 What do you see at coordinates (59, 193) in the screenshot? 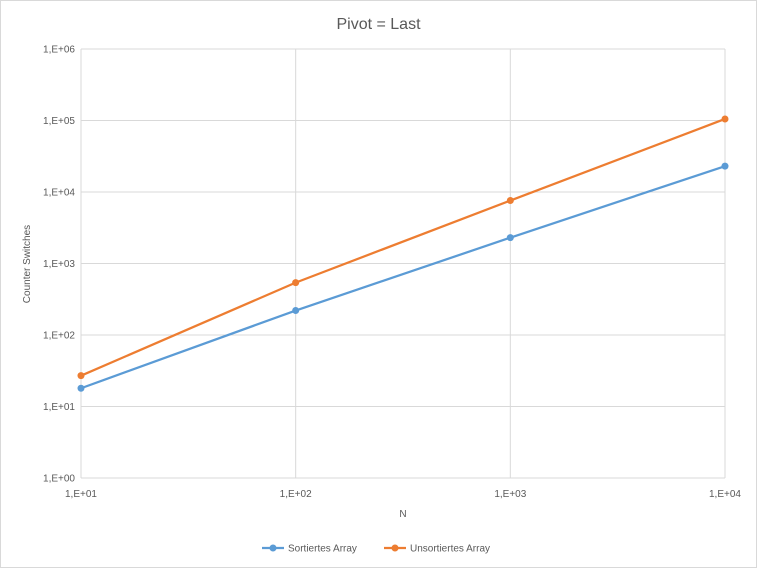
I see `y-tick-label: 1,E+04` at bounding box center [59, 193].